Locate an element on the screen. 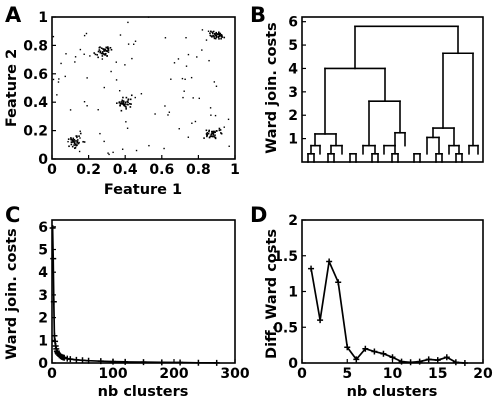  panel-c-yticks: 0 1 2 3 4 5 6 is located at coordinates (47, 296).